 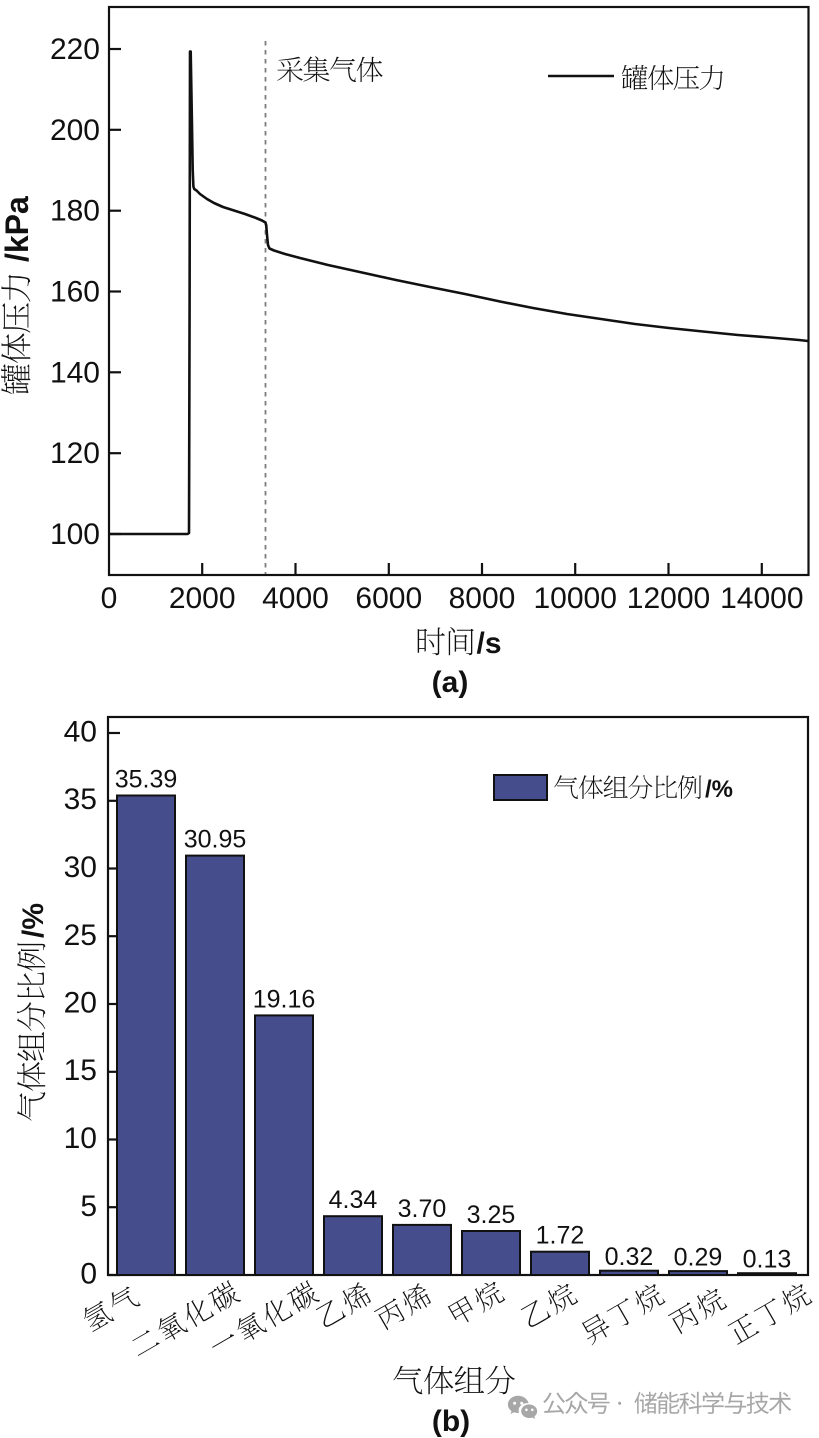 I want to click on svg-text: 3.25, so click(x=491, y=1215).